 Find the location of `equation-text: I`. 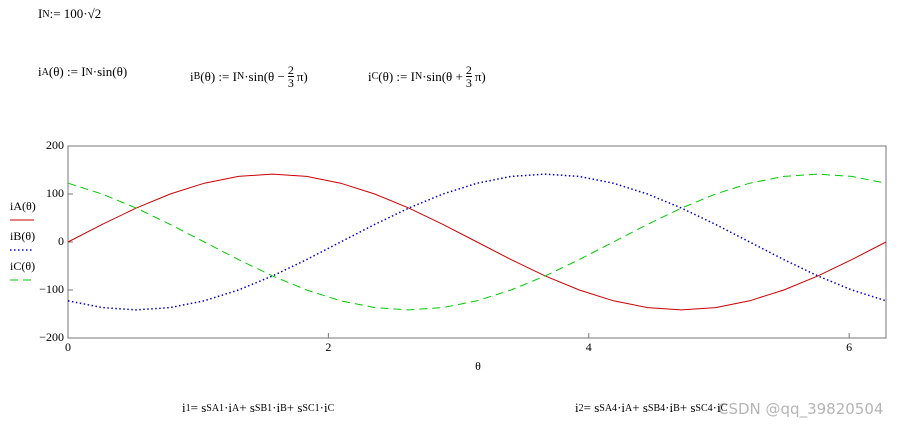

equation-text: I is located at coordinates (40, 13).